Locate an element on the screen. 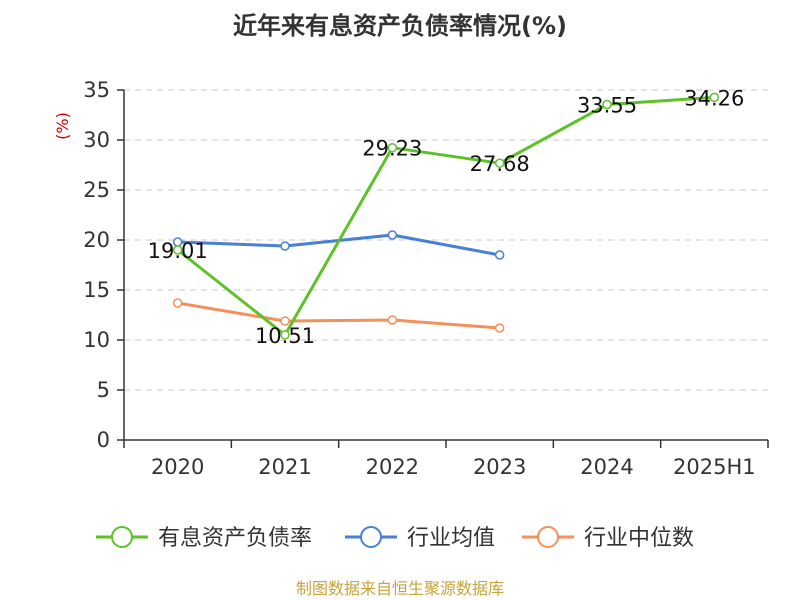  y-tick-label: 5 is located at coordinates (103, 390).